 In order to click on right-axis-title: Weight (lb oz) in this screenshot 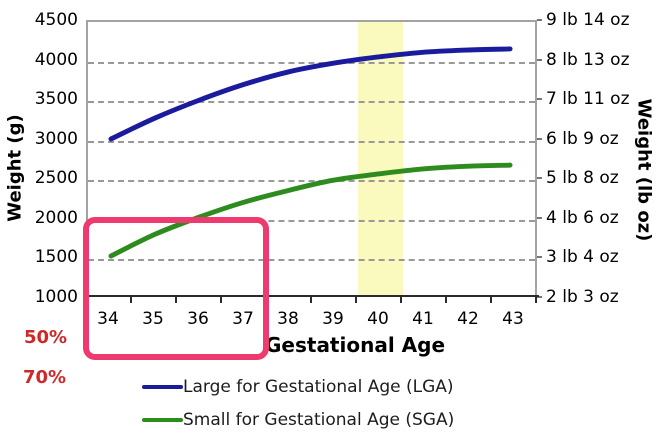, I will do `click(644, 170)`.